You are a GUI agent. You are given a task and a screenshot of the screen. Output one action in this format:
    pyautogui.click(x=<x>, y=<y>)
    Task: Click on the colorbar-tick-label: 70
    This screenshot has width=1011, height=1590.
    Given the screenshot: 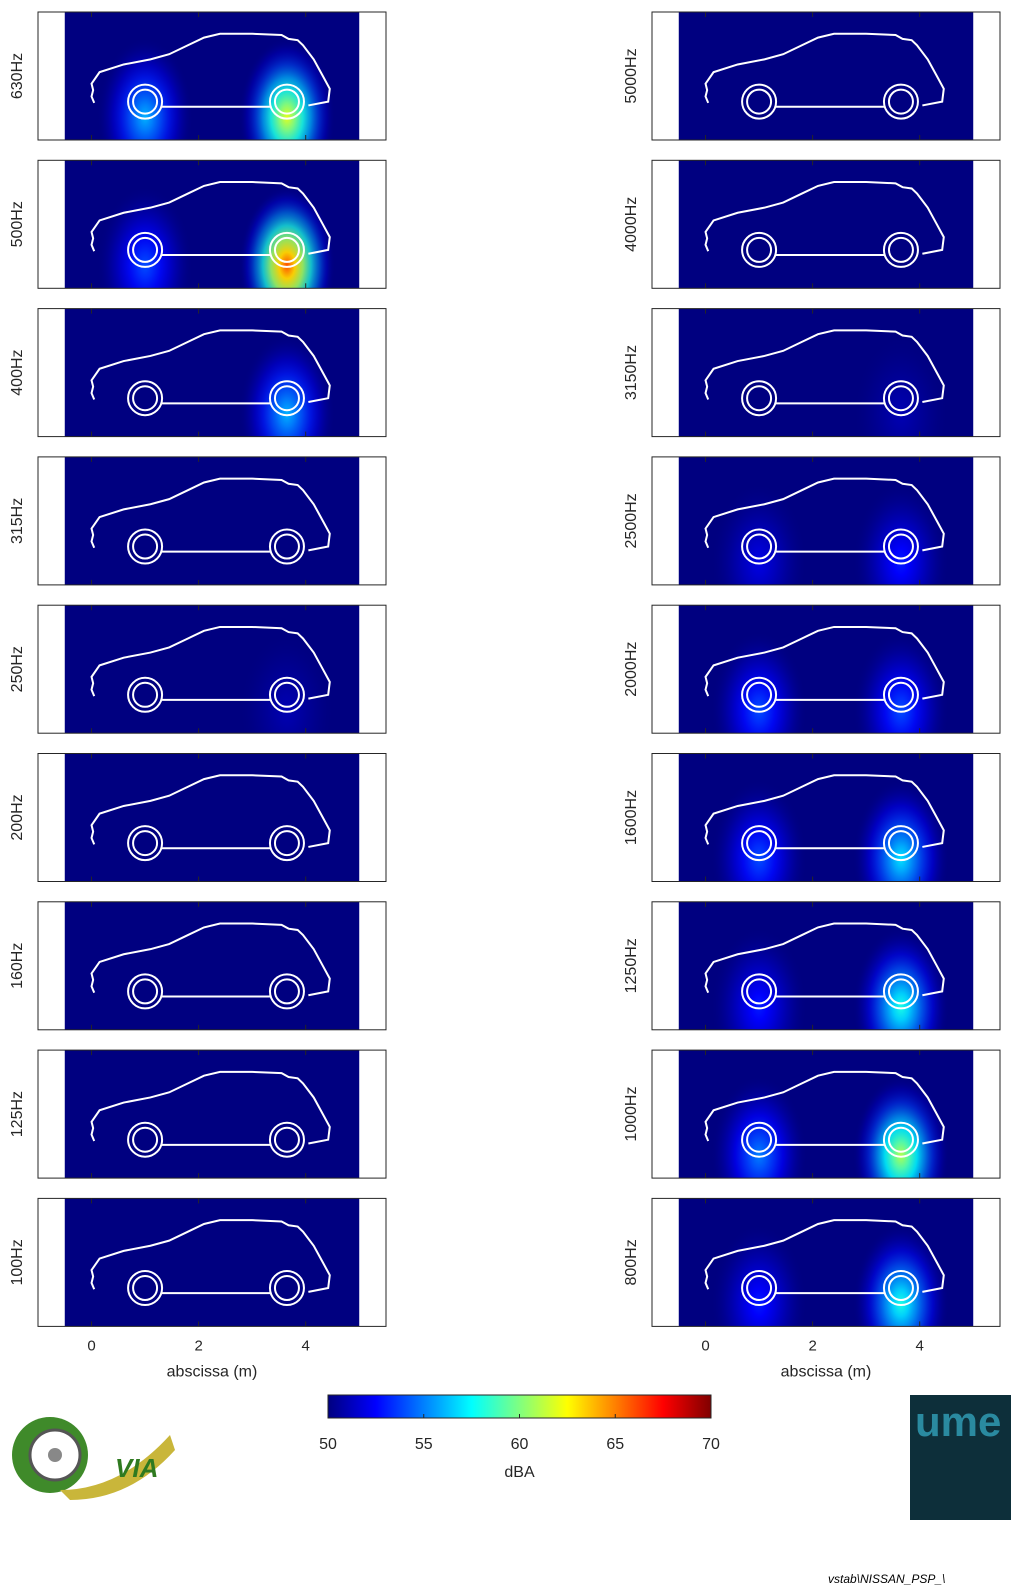 What is the action you would take?
    pyautogui.click(x=711, y=1444)
    